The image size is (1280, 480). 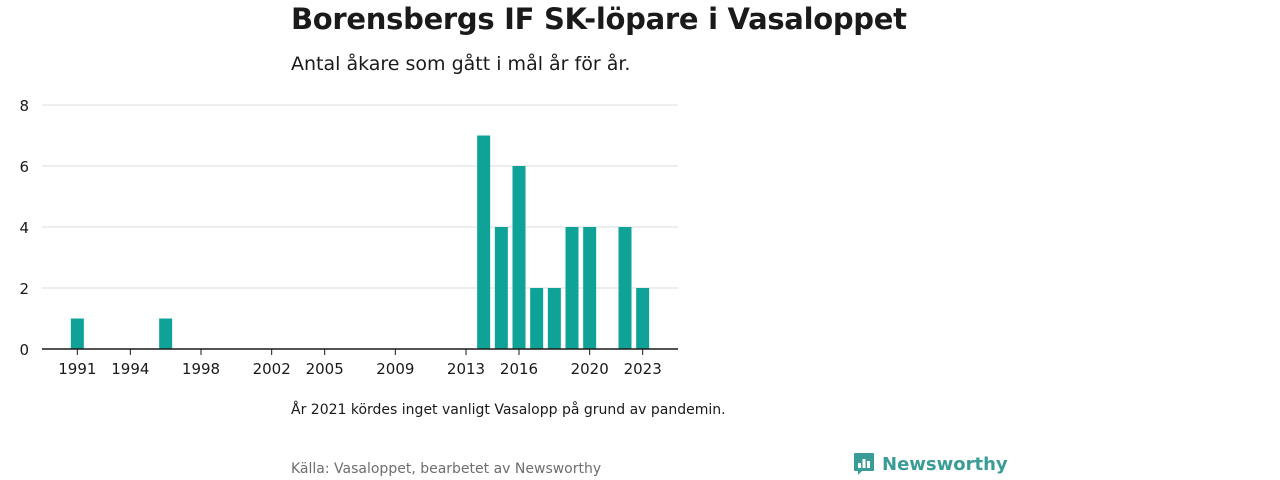 I want to click on x-tick-label: 2013, so click(x=466, y=369).